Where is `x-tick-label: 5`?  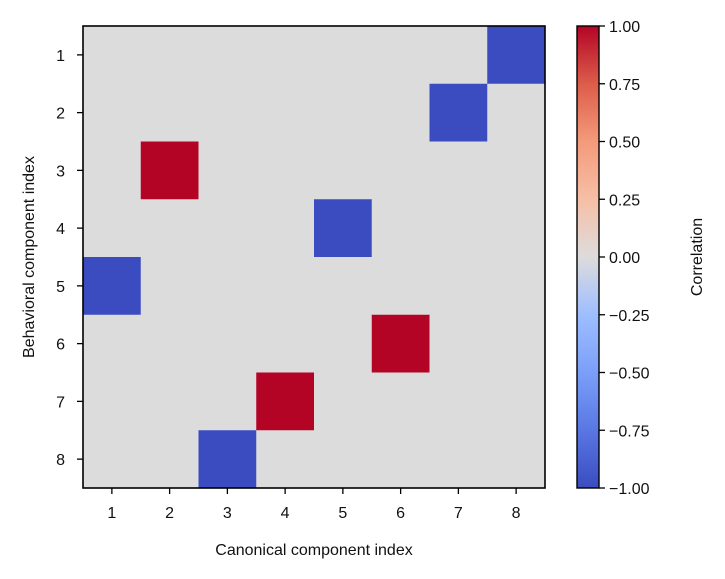
x-tick-label: 5 is located at coordinates (342, 513).